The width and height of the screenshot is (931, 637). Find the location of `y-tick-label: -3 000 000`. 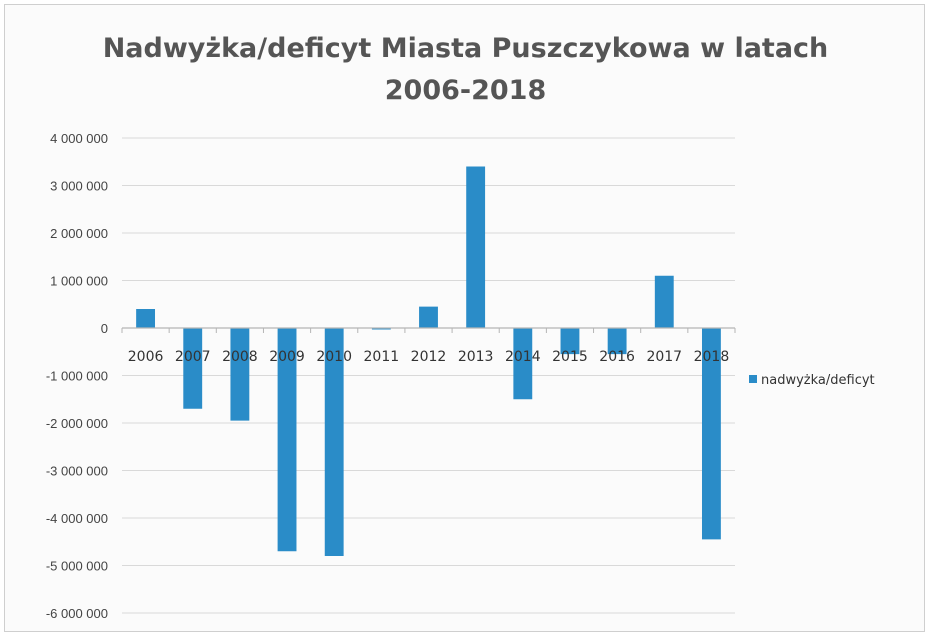

y-tick-label: -3 000 000 is located at coordinates (77, 471).